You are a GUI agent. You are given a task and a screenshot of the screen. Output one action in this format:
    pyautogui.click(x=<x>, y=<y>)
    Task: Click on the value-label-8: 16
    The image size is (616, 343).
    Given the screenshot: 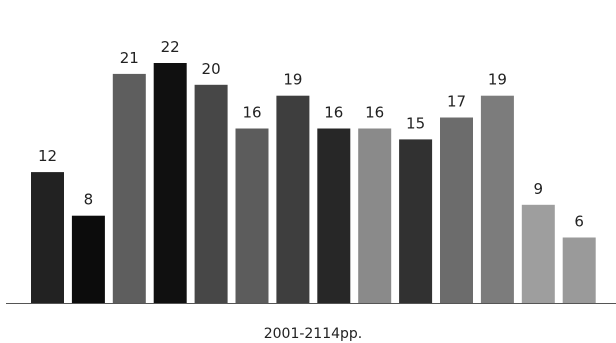 What is the action you would take?
    pyautogui.click(x=333, y=113)
    